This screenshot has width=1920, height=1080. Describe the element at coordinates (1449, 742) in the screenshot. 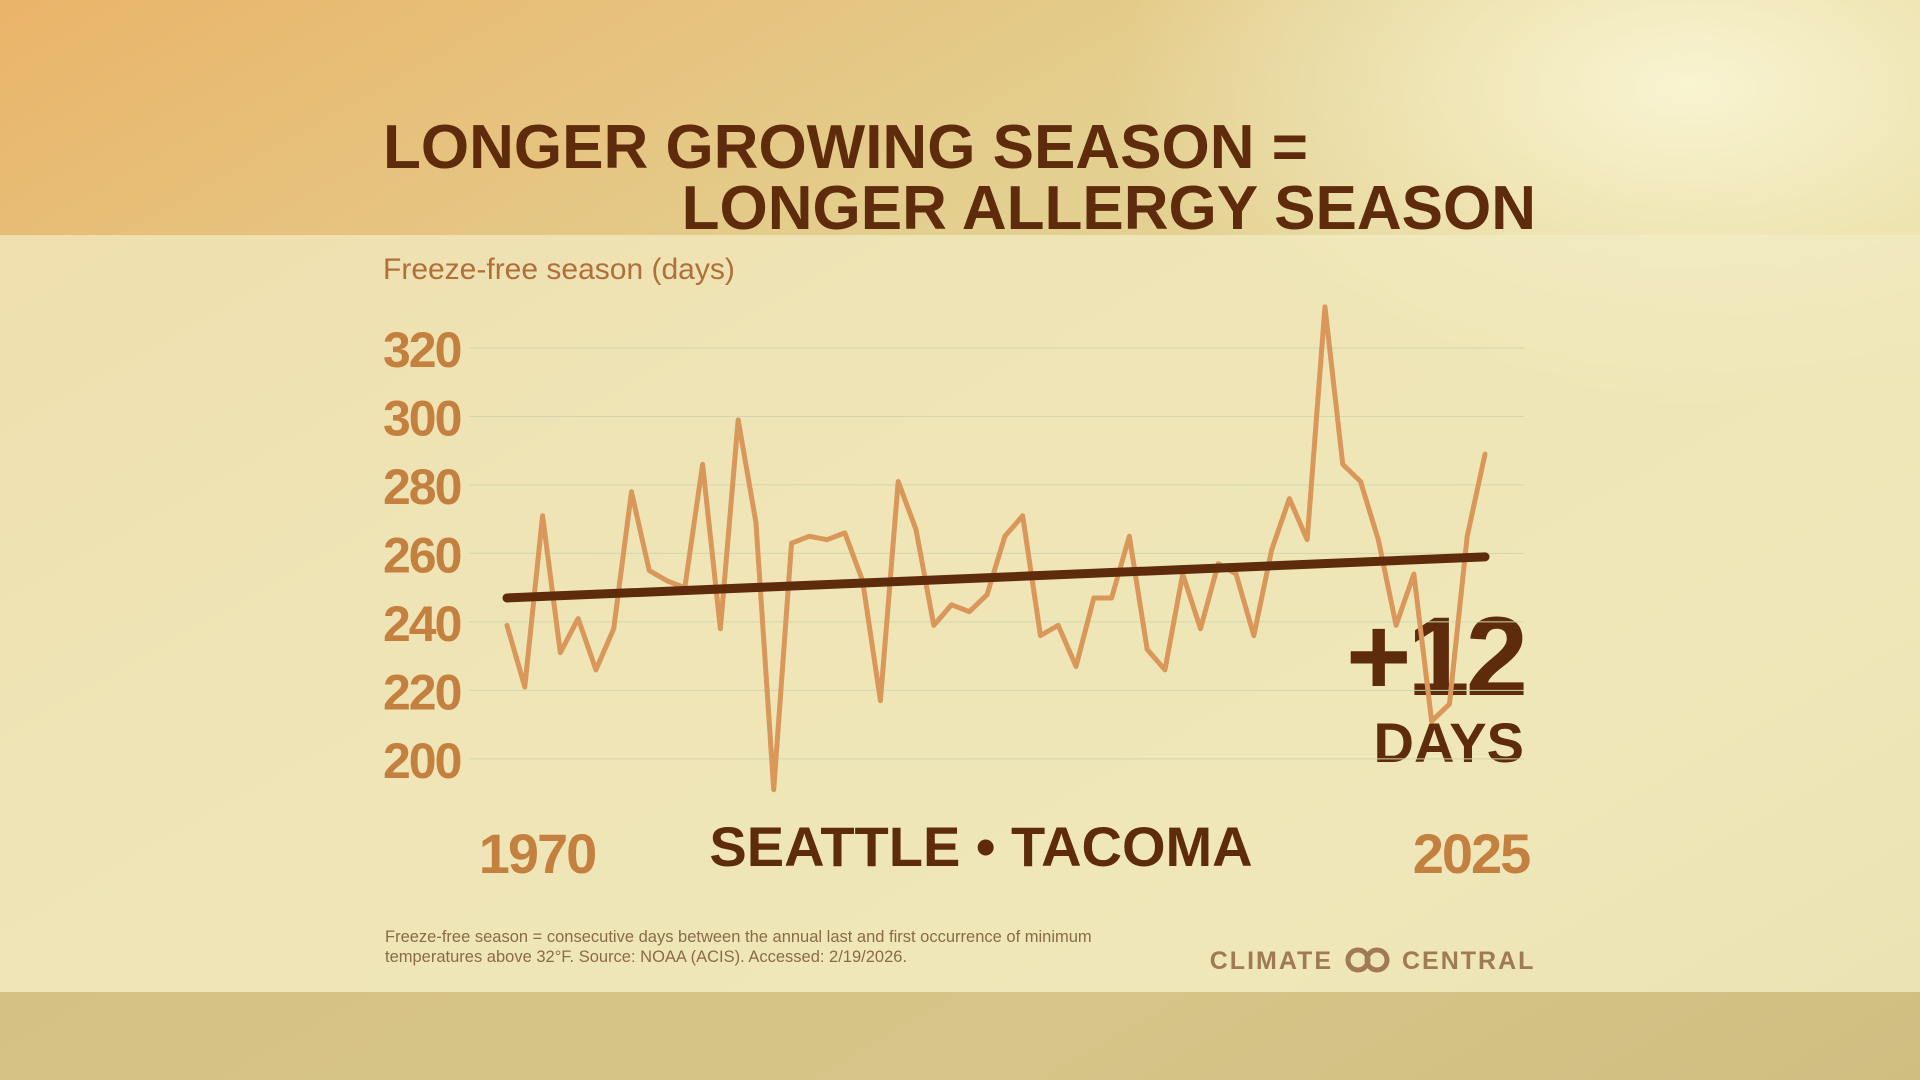

I see `annotation-unit: DAYS` at that location.